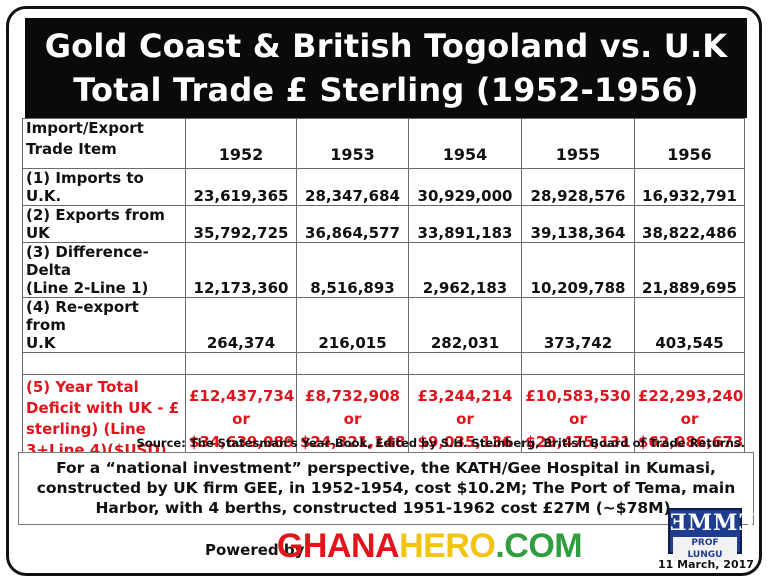  Describe the element at coordinates (691, 442) in the screenshot. I see `deficit-usd: $62,086,673` at that location.